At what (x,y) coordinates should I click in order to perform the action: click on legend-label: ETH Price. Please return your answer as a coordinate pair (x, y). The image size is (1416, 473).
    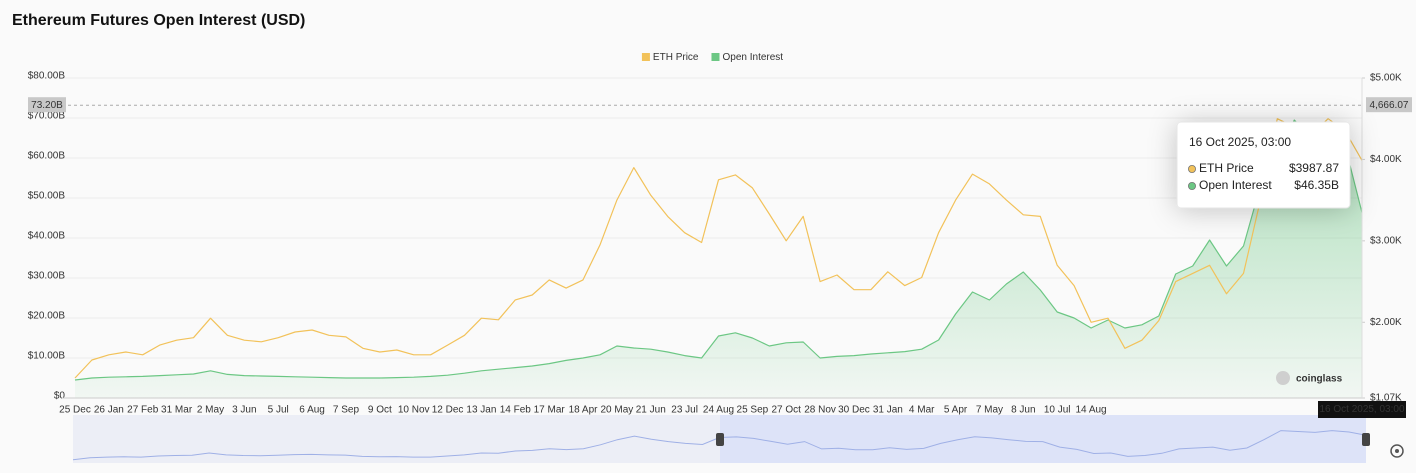
    Looking at the image, I should click on (676, 57).